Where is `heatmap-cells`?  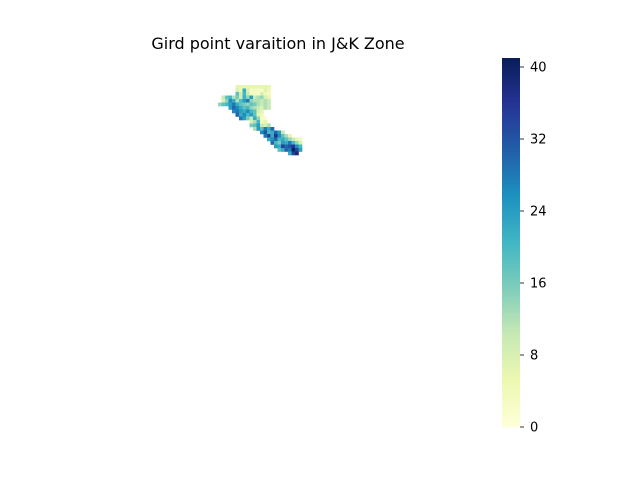
heatmap-cells is located at coordinates (260, 120).